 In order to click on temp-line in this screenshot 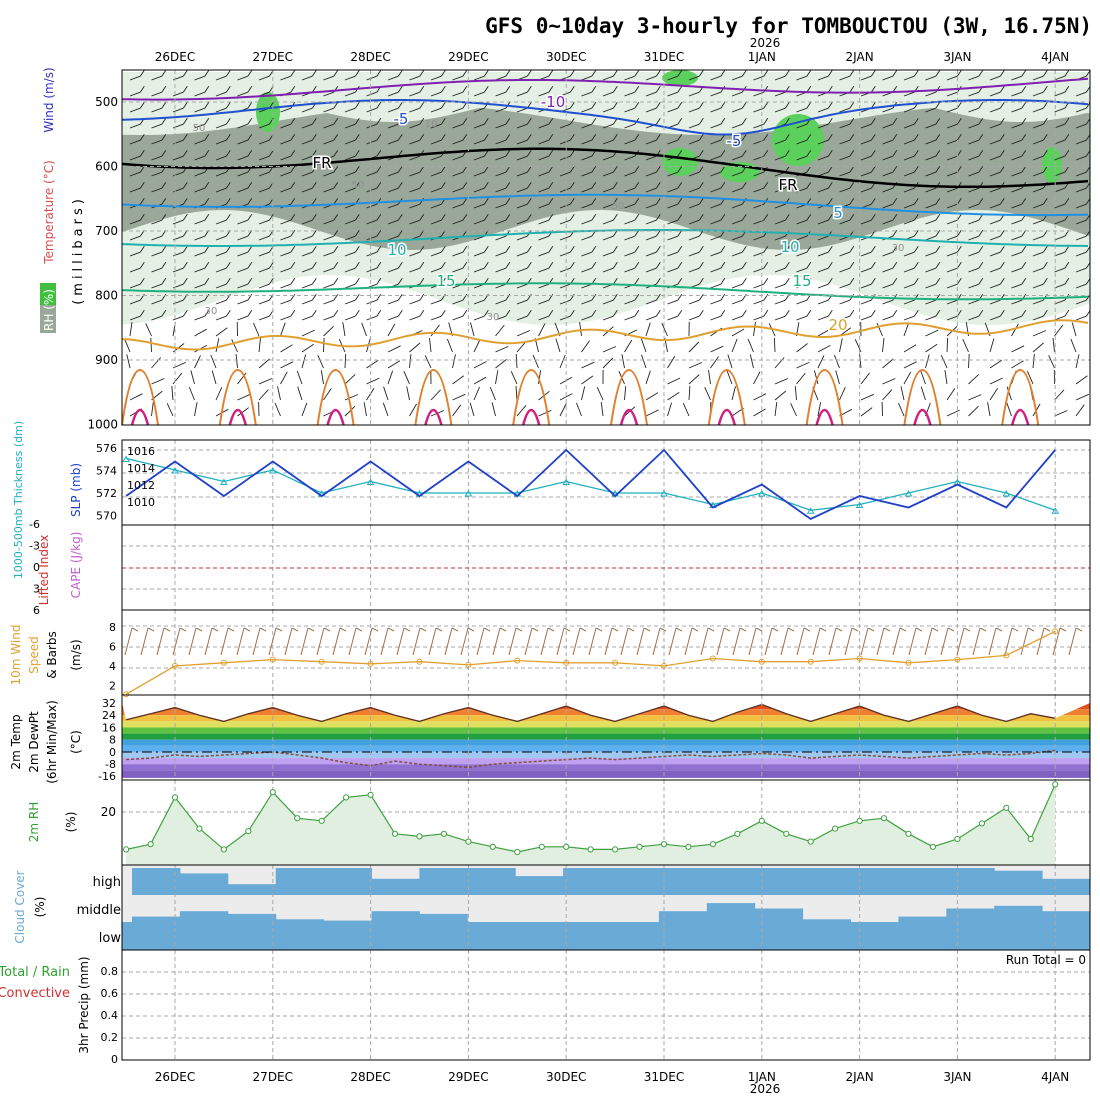, I will do `click(590, 713)`.